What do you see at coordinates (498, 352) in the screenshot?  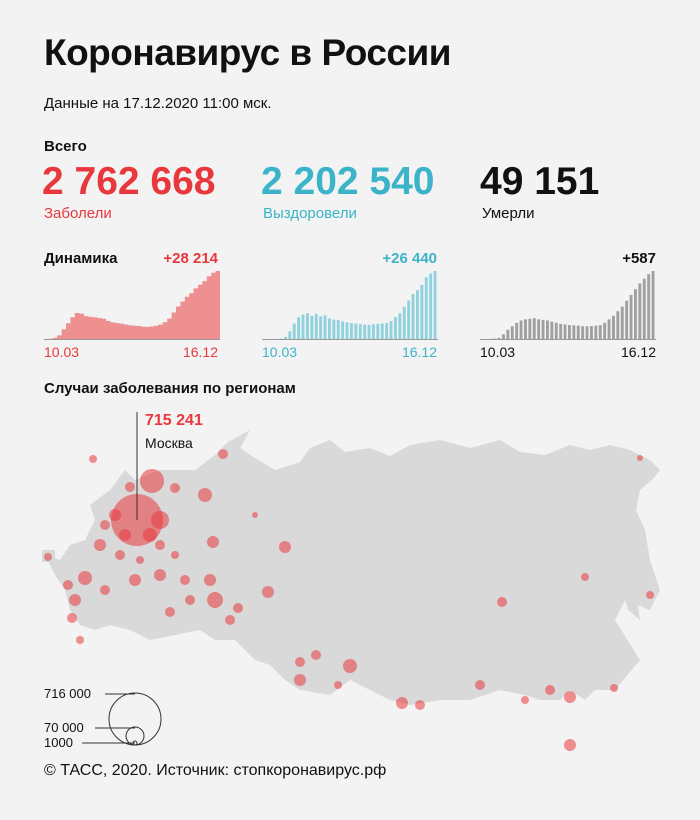 I see `deaths-x-start: 10.03` at bounding box center [498, 352].